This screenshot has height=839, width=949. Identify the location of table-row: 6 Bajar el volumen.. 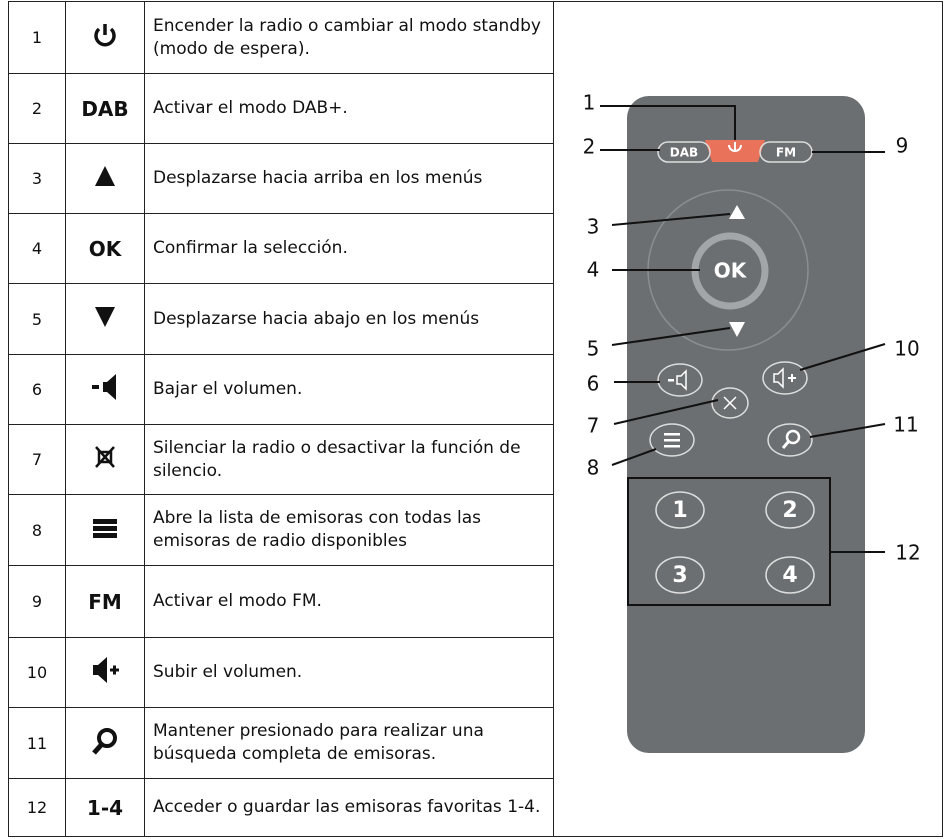
(475, 389).